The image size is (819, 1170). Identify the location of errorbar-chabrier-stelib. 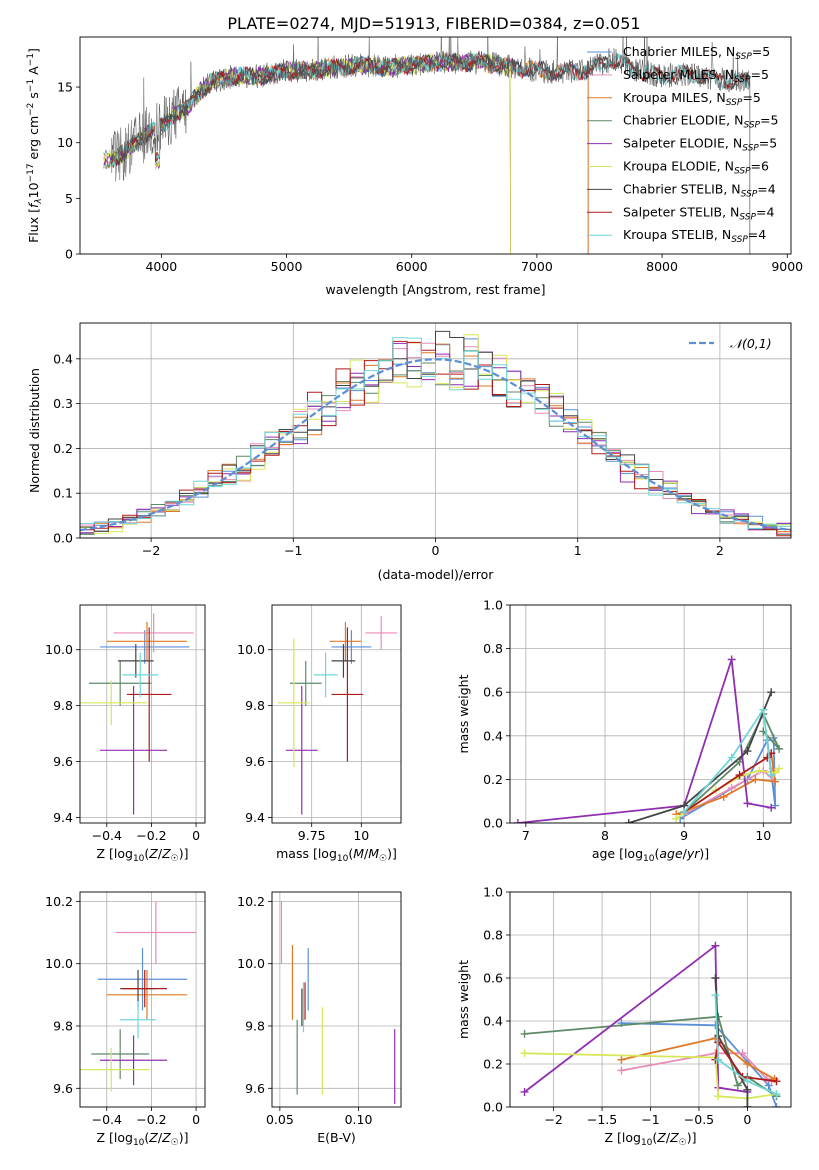
(135, 661).